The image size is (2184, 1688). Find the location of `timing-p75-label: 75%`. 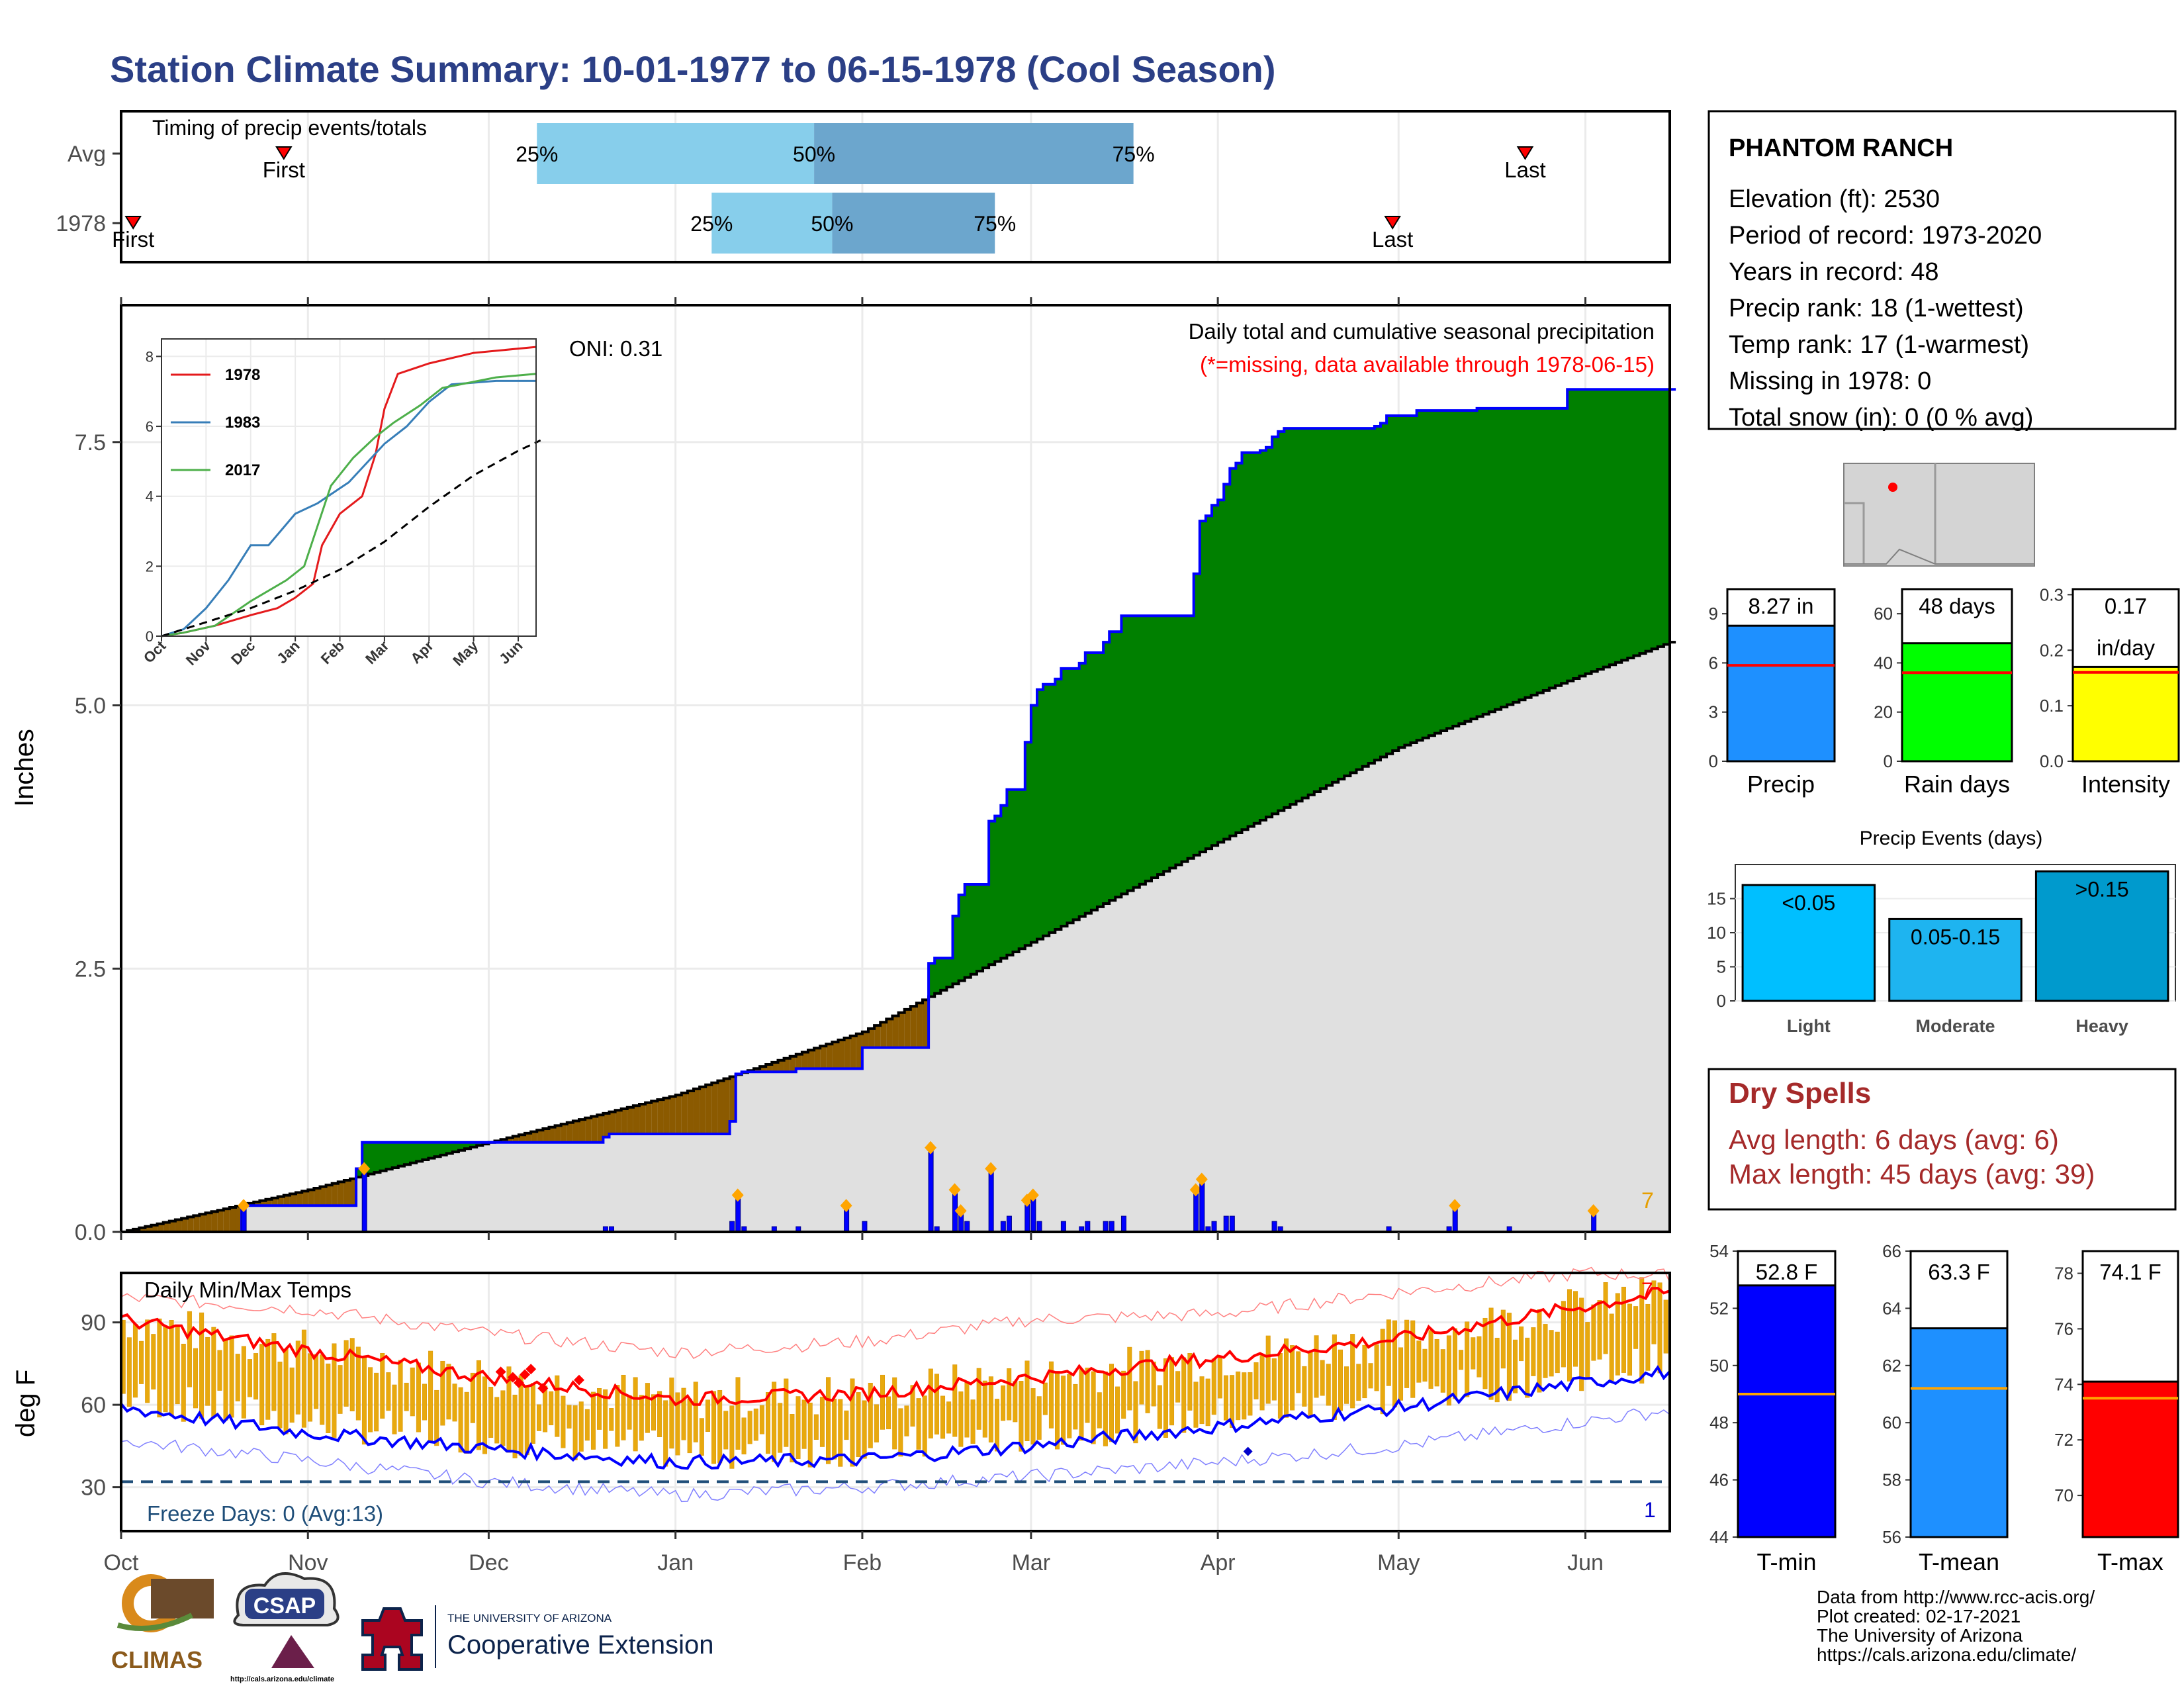

timing-p75-label: 75% is located at coordinates (995, 224).